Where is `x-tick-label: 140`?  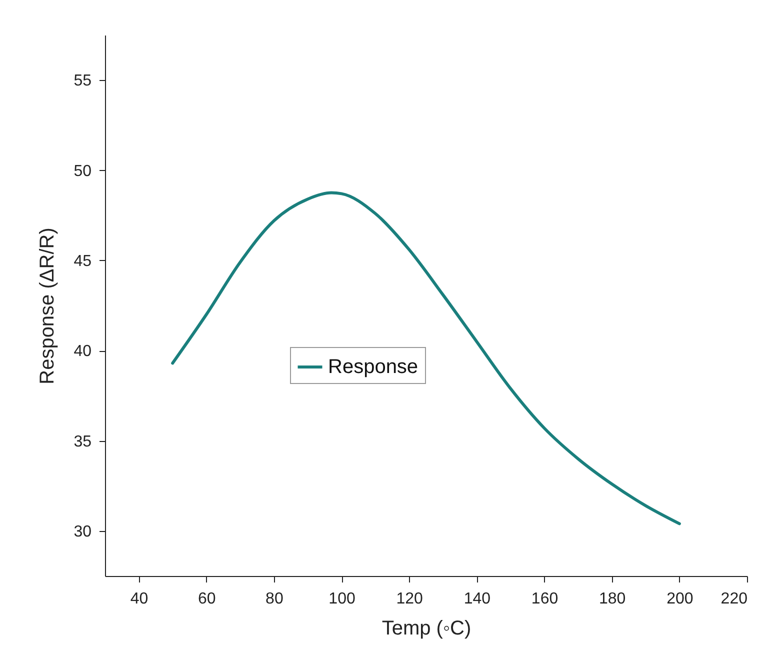 x-tick-label: 140 is located at coordinates (477, 599).